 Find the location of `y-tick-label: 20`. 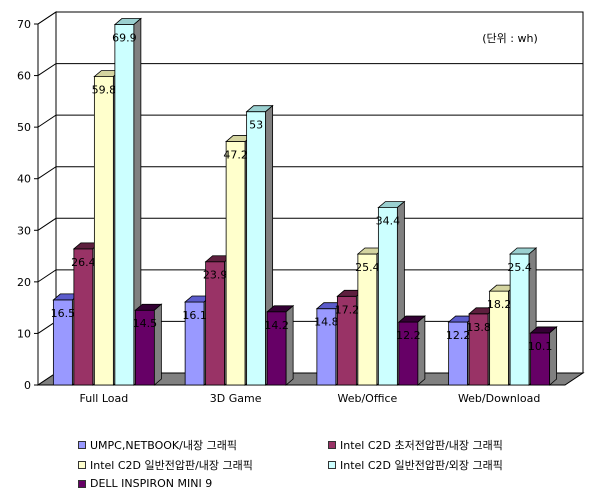

y-tick-label: 20 is located at coordinates (24, 282).